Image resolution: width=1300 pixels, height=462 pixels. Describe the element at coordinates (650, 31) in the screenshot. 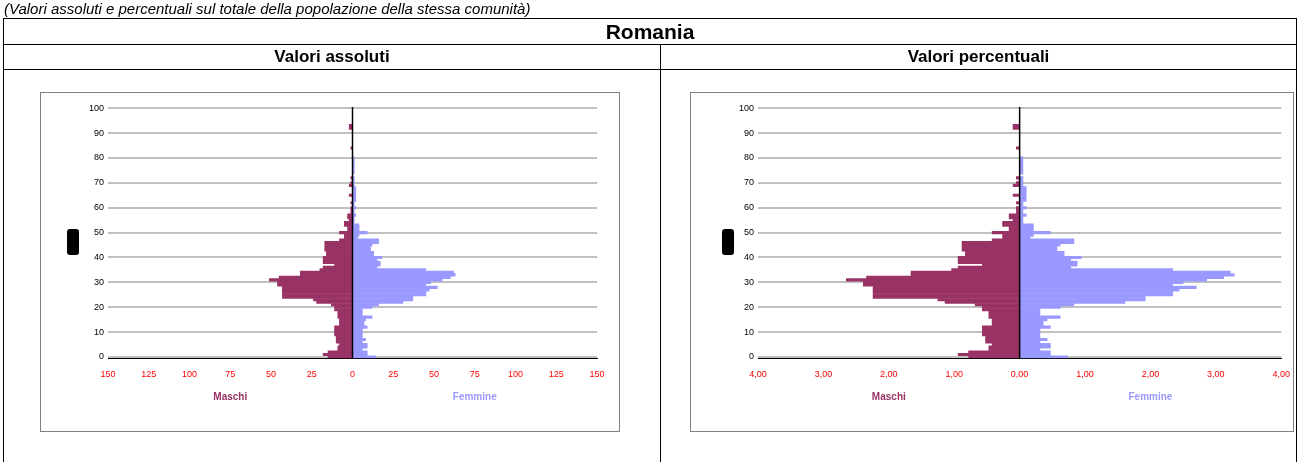

I see `text: Romania` at that location.